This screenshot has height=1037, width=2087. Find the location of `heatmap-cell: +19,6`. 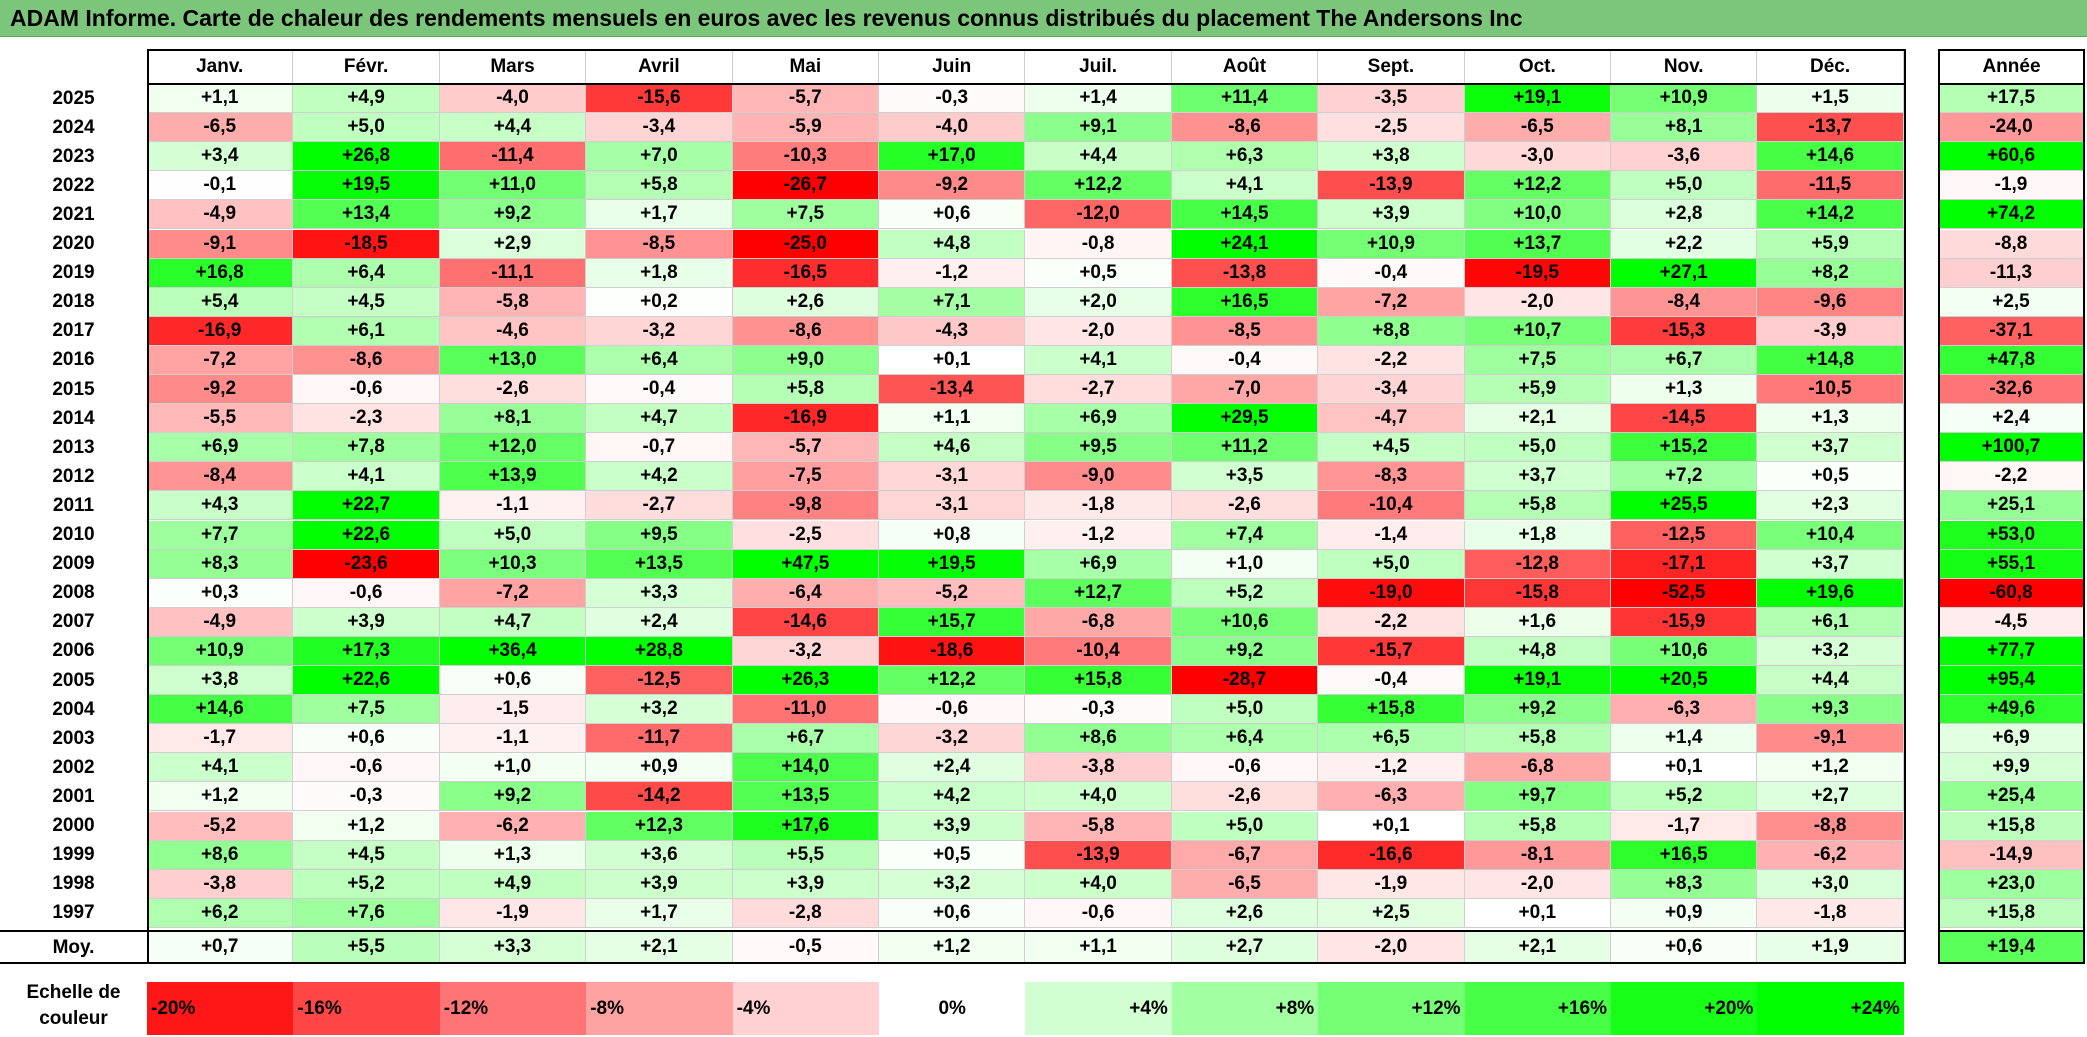

heatmap-cell: +19,6 is located at coordinates (1830, 593).